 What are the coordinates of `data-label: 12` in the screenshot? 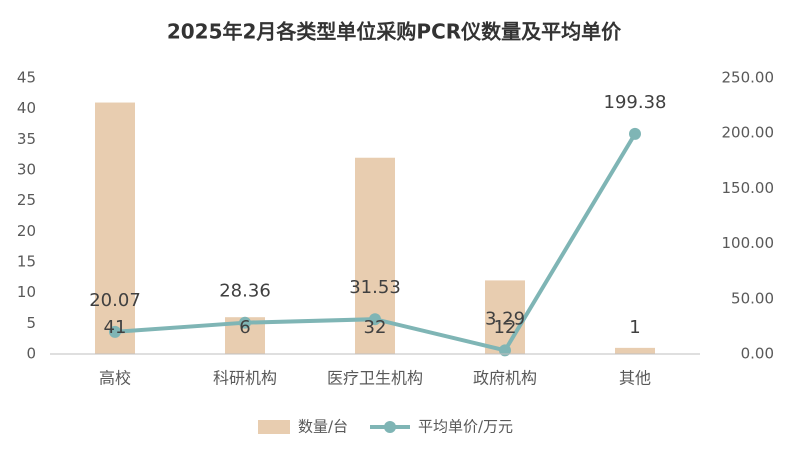 It's located at (505, 327).